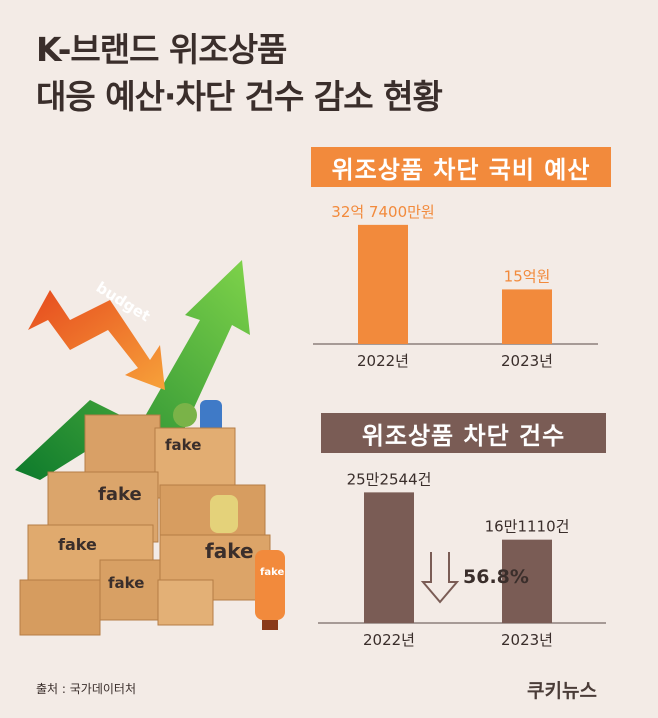 Image resolution: width=658 pixels, height=718 pixels. Describe the element at coordinates (145, 525) in the screenshot. I see `cardboard-boxes` at that location.